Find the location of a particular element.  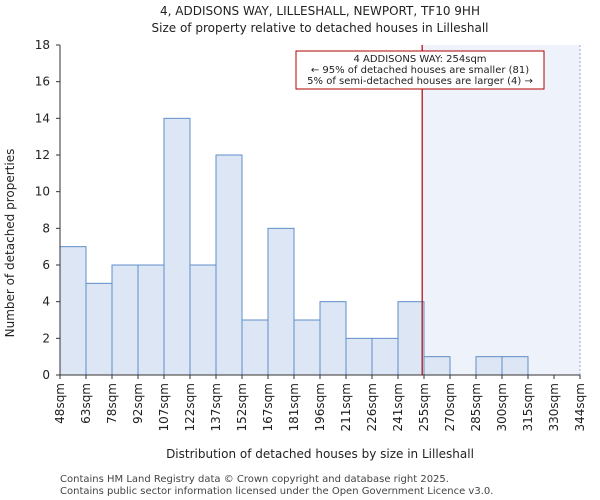

x-tick-label: 270sqm is located at coordinates (450, 407).